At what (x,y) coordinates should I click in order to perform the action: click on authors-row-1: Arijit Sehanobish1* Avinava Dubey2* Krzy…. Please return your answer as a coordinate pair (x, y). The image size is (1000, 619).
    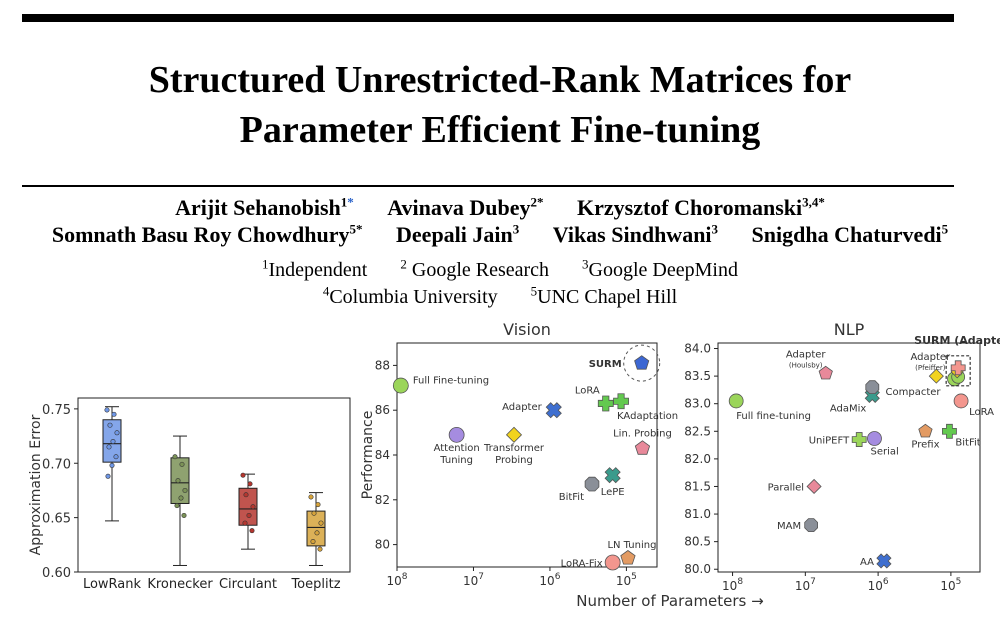
    Looking at the image, I should click on (500, 208).